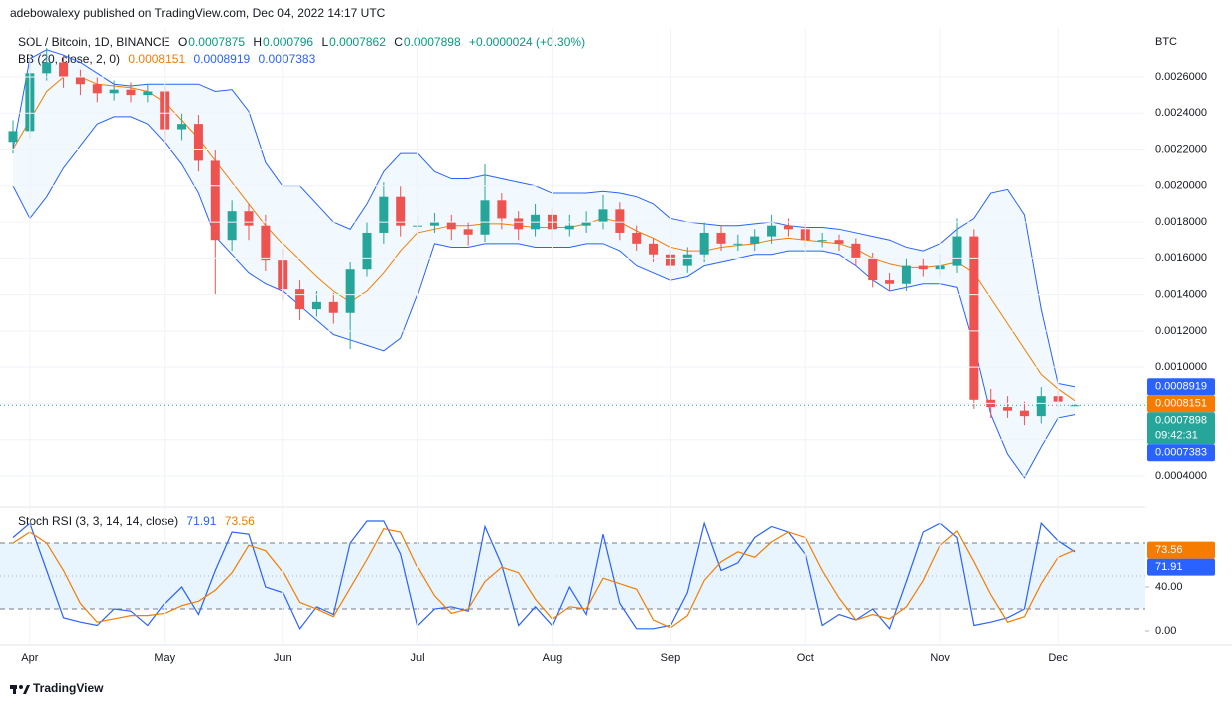  Describe the element at coordinates (1181, 331) in the screenshot. I see `y-tick-label: 0.0012000` at that location.